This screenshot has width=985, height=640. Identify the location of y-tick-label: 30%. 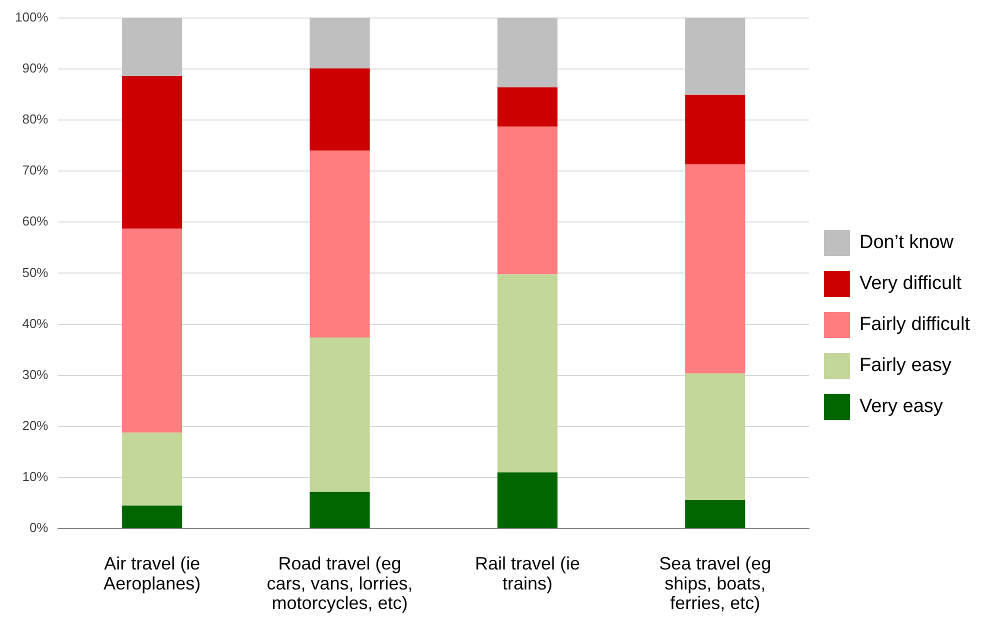
(35, 374).